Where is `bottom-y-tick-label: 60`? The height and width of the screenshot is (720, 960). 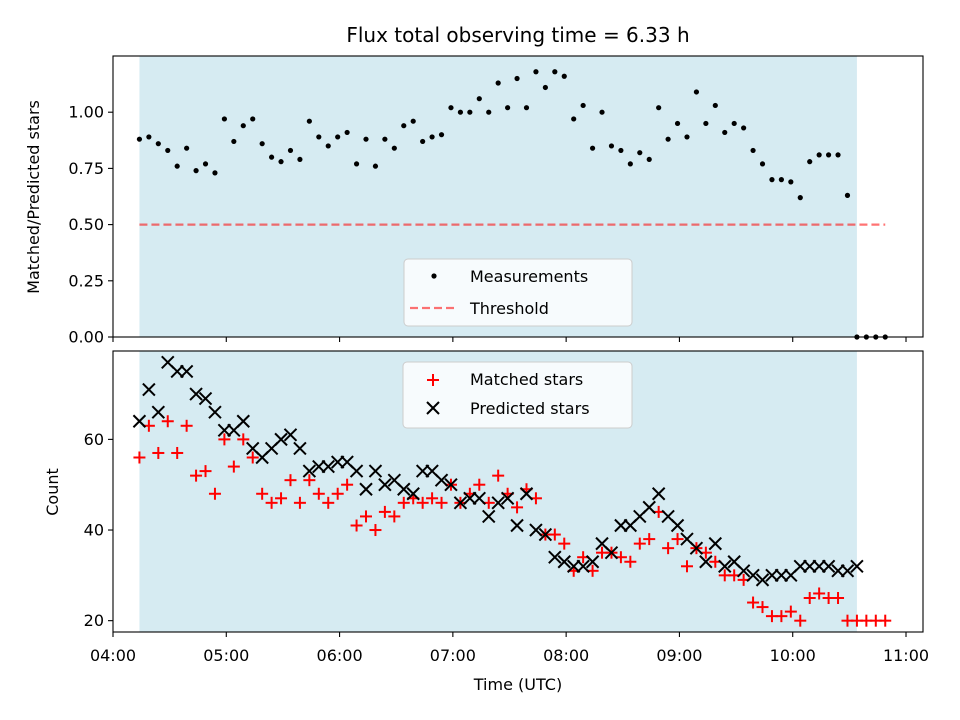 bottom-y-tick-label: 60 is located at coordinates (94, 439).